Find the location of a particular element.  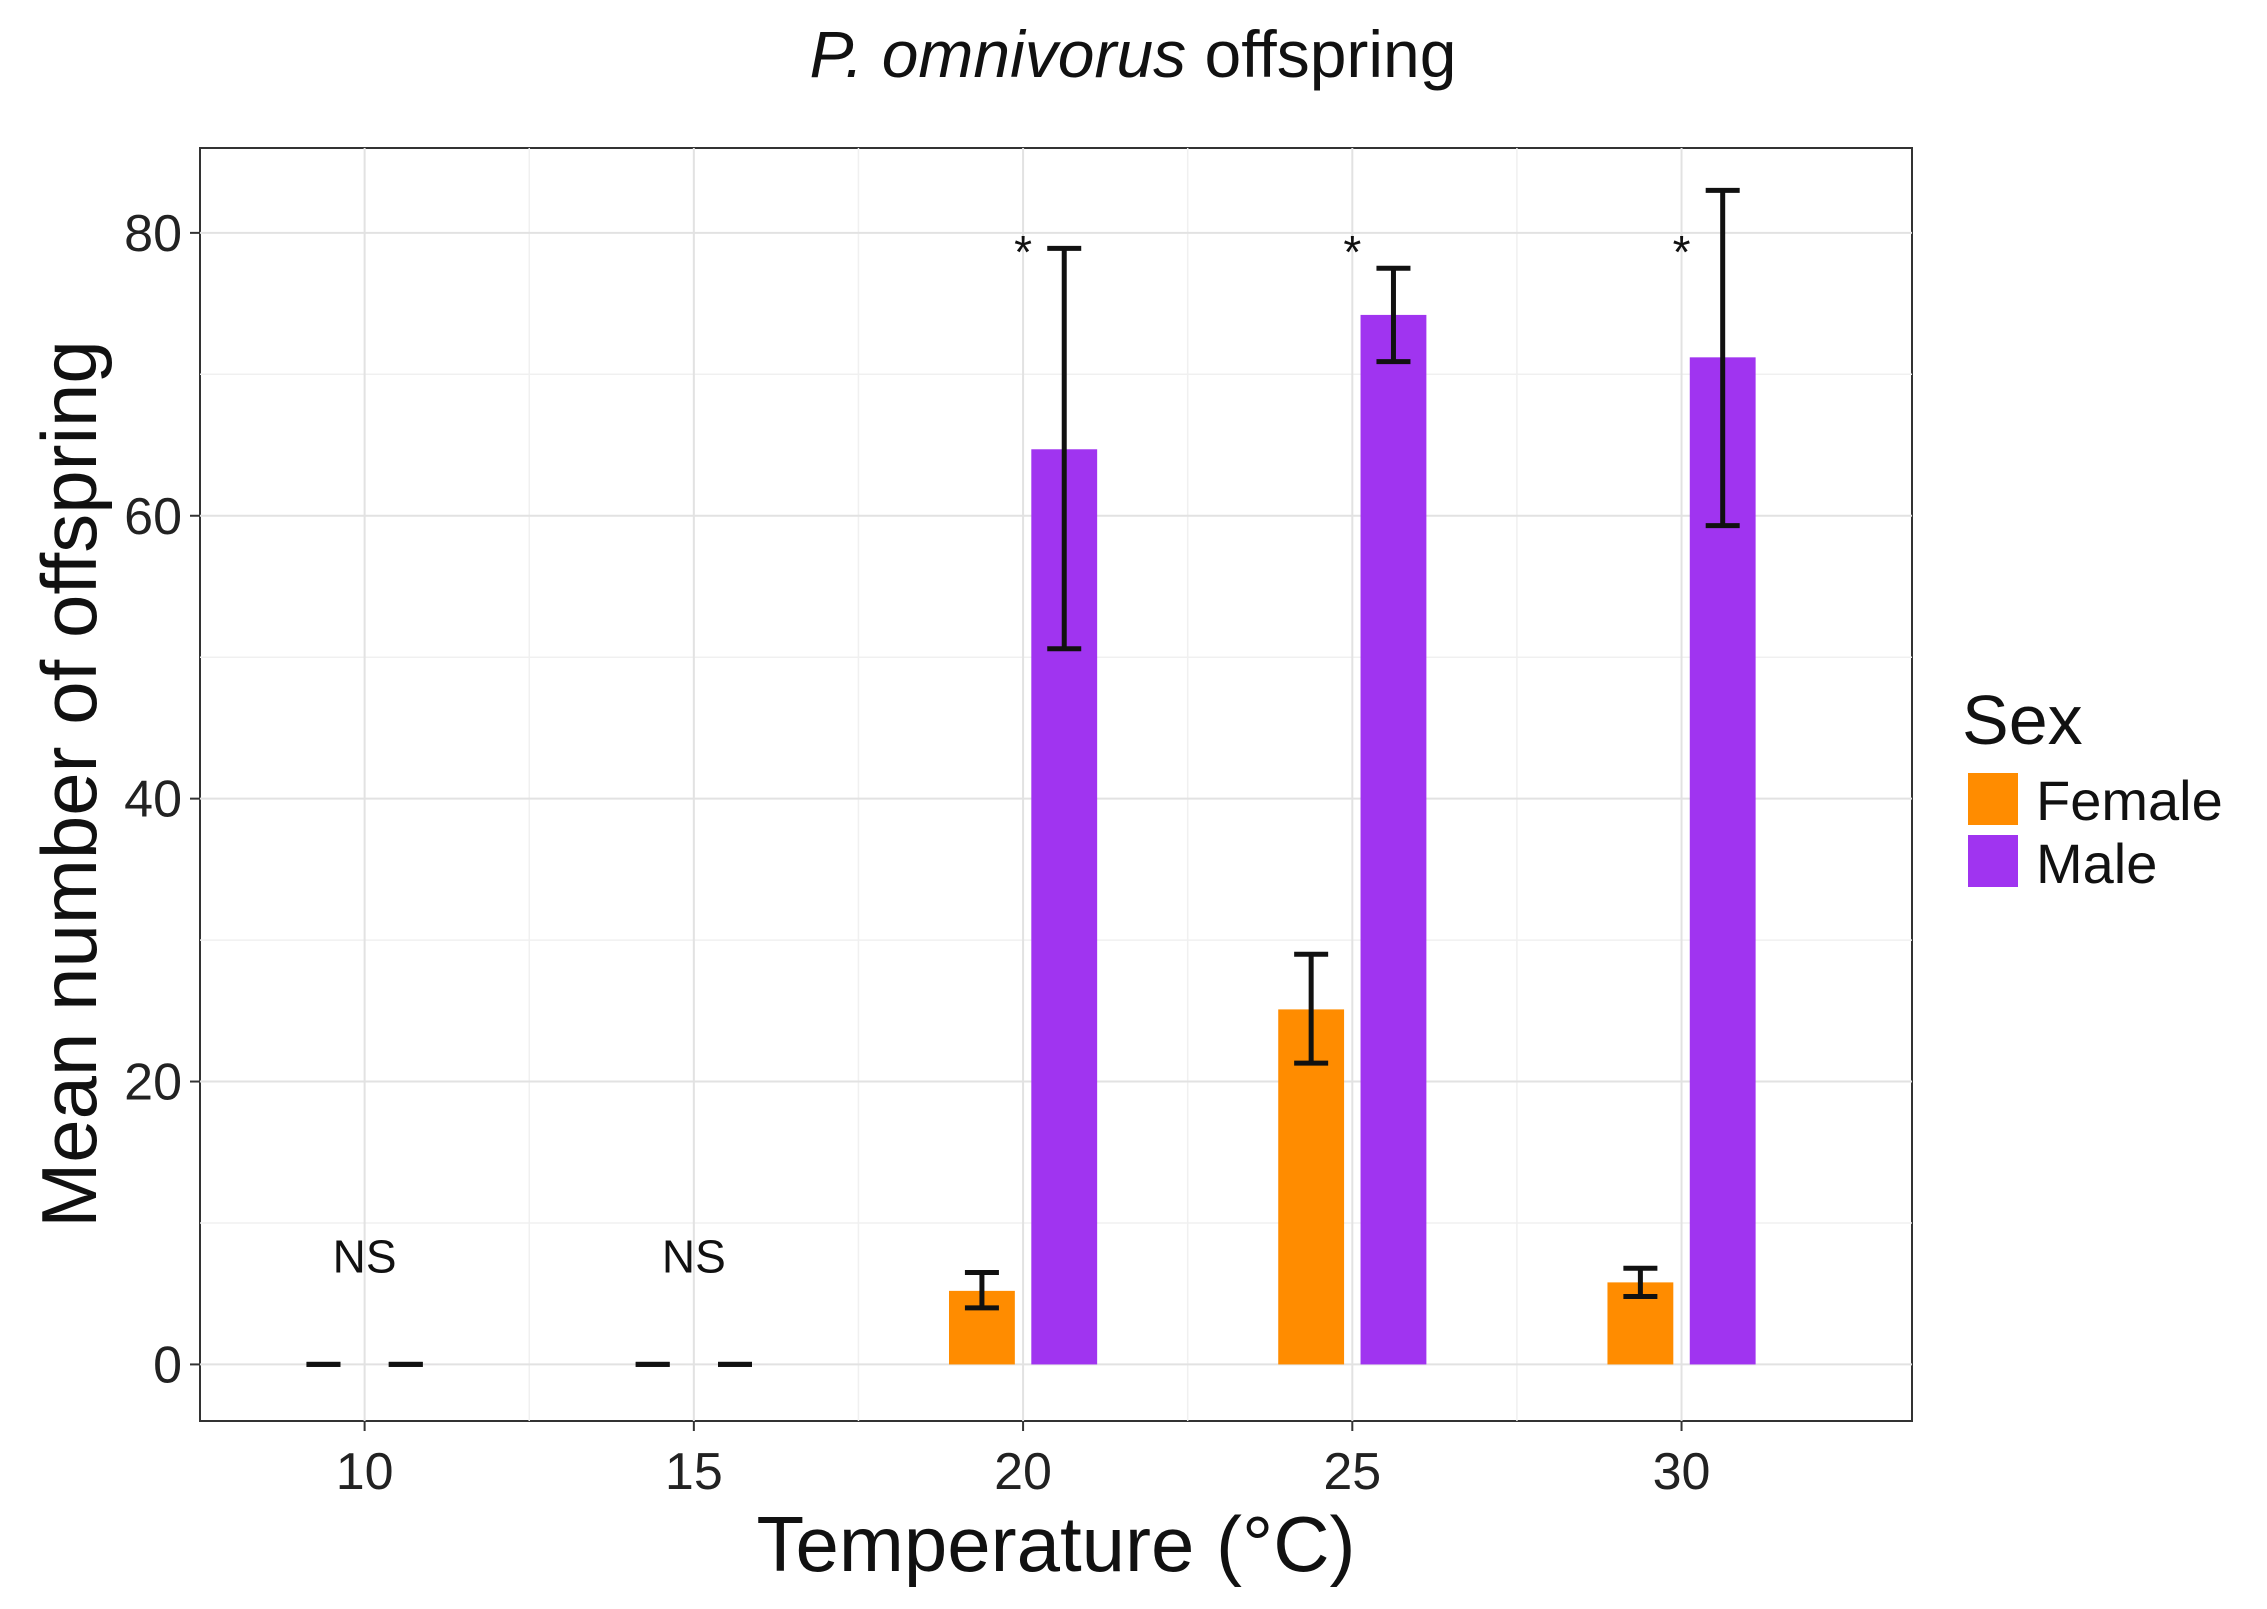

x-tick-label: 25 is located at coordinates (1352, 1472).